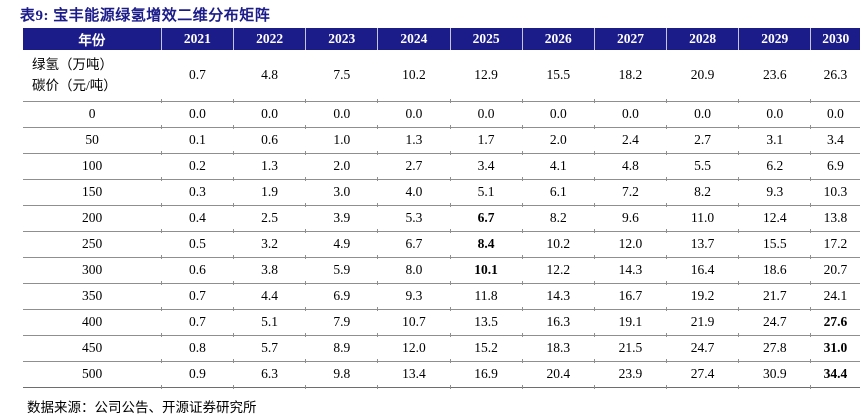  What do you see at coordinates (630, 322) in the screenshot?
I see `value-cell: 19.1` at bounding box center [630, 322].